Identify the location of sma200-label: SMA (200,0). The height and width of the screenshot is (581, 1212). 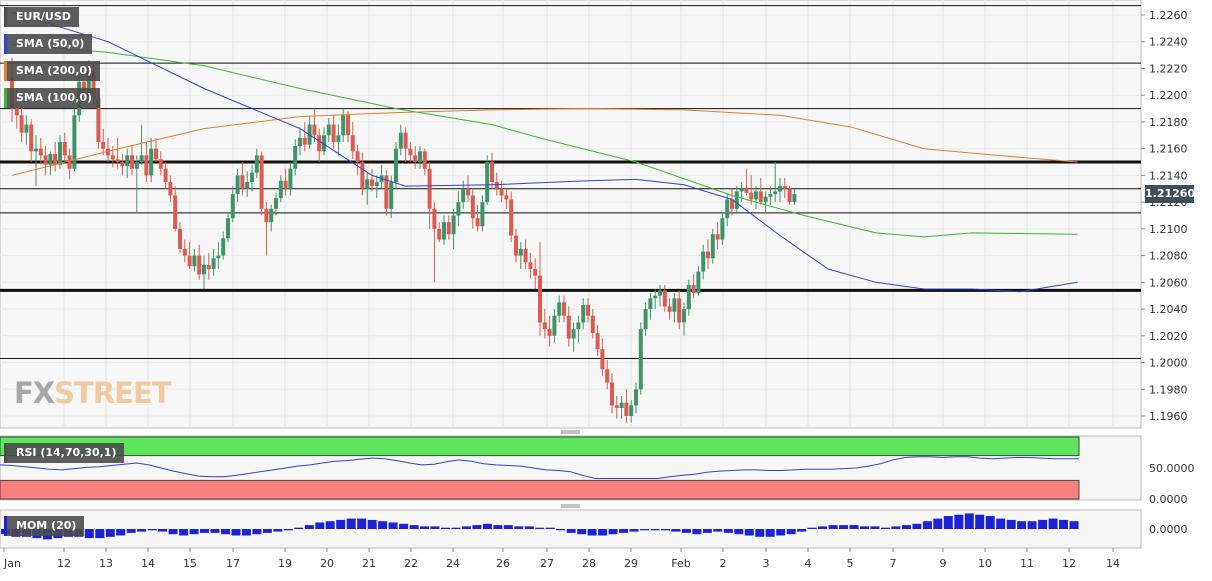
(52, 71).